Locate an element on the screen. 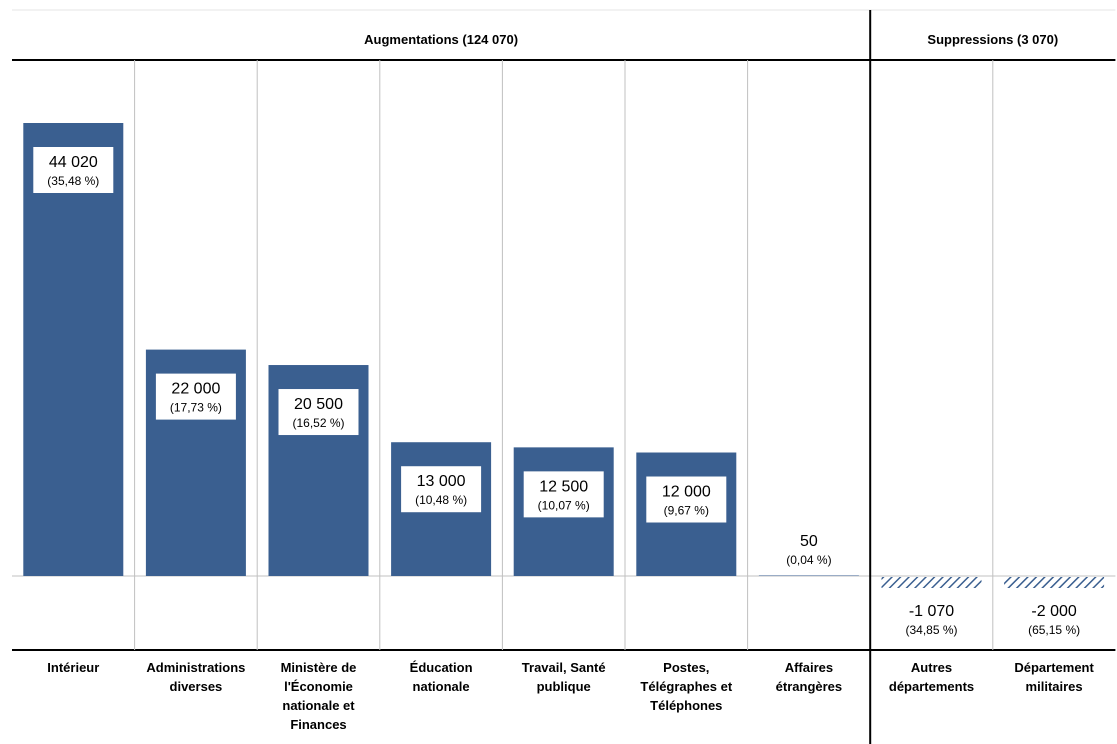  value-label: -1 070 is located at coordinates (931, 611).